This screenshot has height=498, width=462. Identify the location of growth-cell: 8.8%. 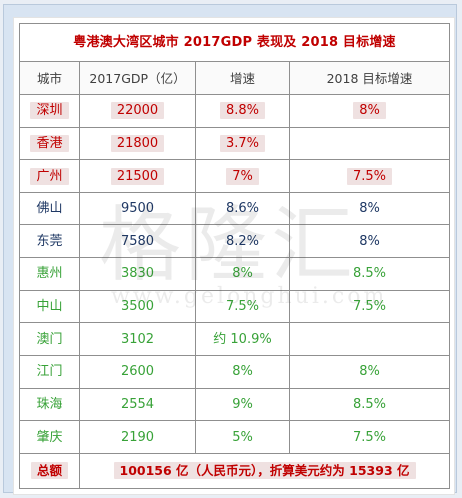
(242, 110).